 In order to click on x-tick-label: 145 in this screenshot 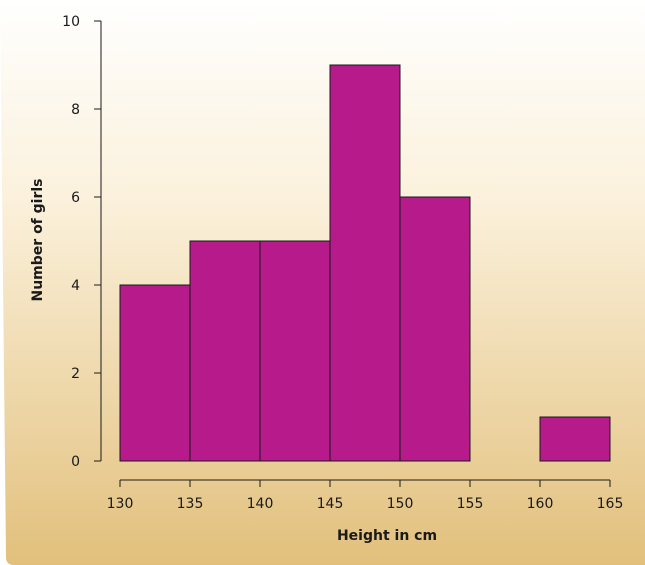, I will do `click(330, 504)`.